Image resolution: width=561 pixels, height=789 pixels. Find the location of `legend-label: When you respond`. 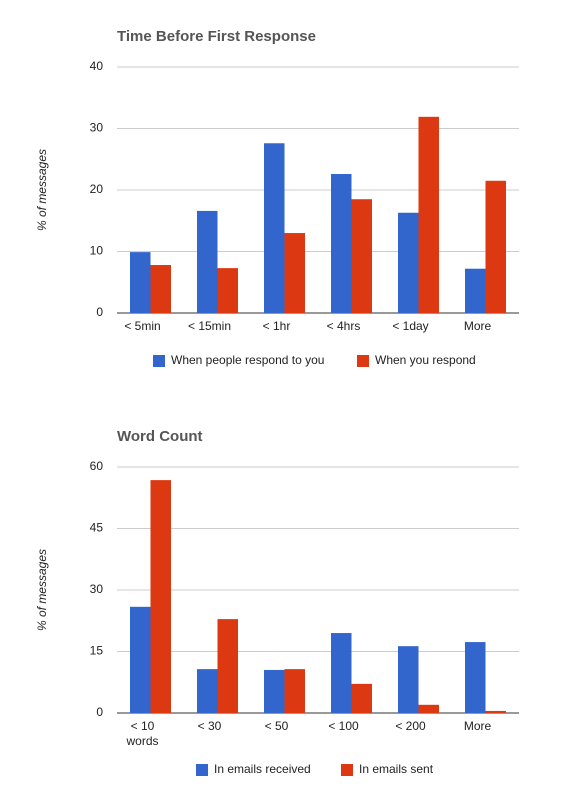

legend-label: When you respond is located at coordinates (425, 360).